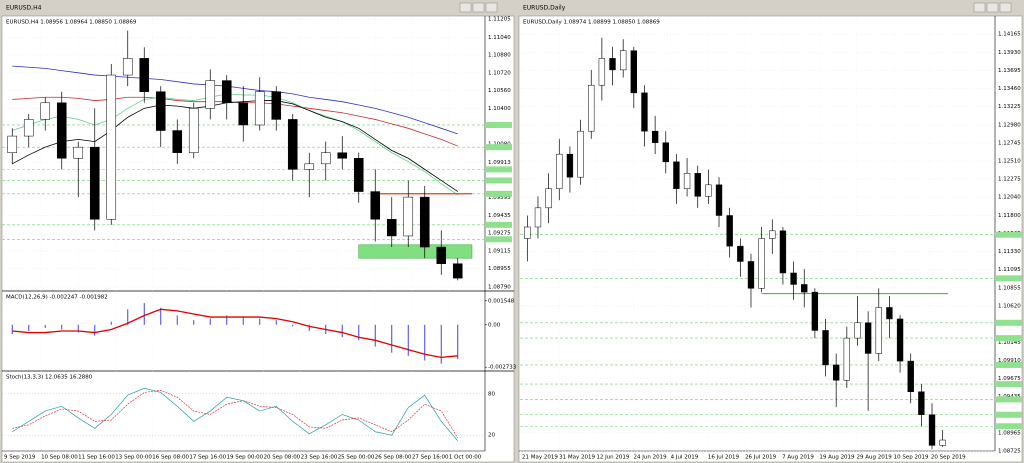 The image size is (1024, 463). What do you see at coordinates (499, 38) in the screenshot?
I see `price-tick-label: 1.11040` at bounding box center [499, 38].